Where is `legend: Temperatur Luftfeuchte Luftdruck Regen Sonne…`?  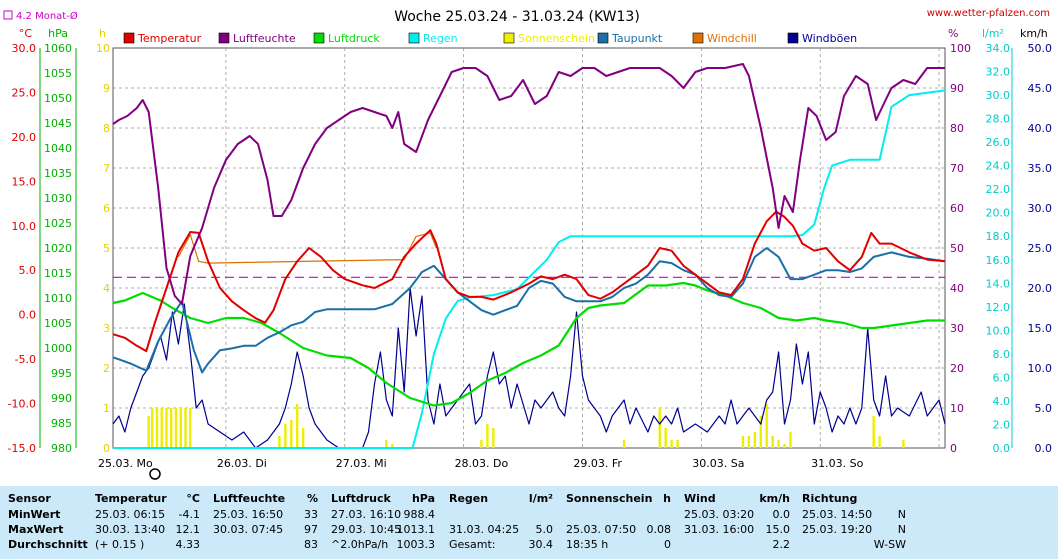 legend: Temperatur Luftfeuchte Luftdruck Regen Sonne… is located at coordinates (490, 38).